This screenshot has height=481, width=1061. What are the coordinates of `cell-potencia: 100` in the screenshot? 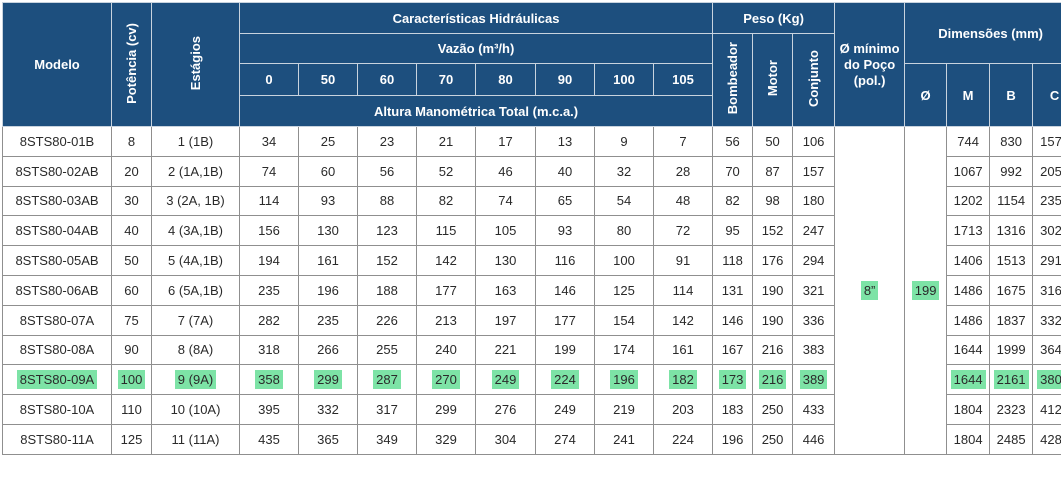 It's located at (131, 380).